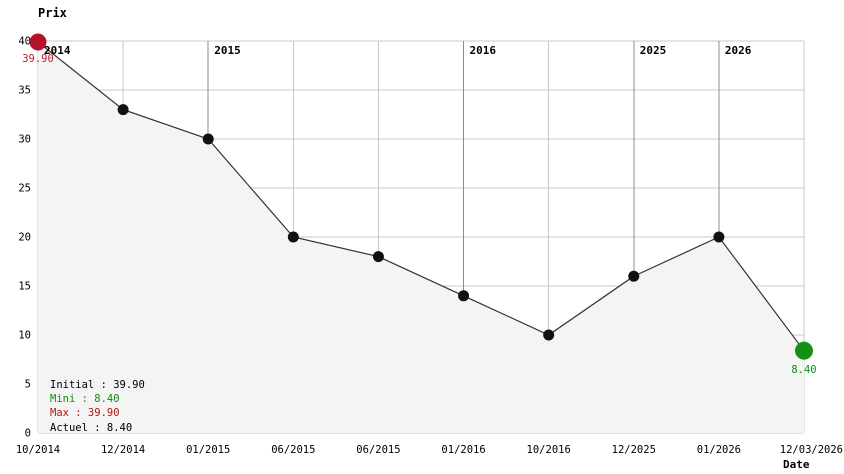 This screenshot has height=474, width=844. What do you see at coordinates (738, 50) in the screenshot?
I see `year-label: 2026` at bounding box center [738, 50].